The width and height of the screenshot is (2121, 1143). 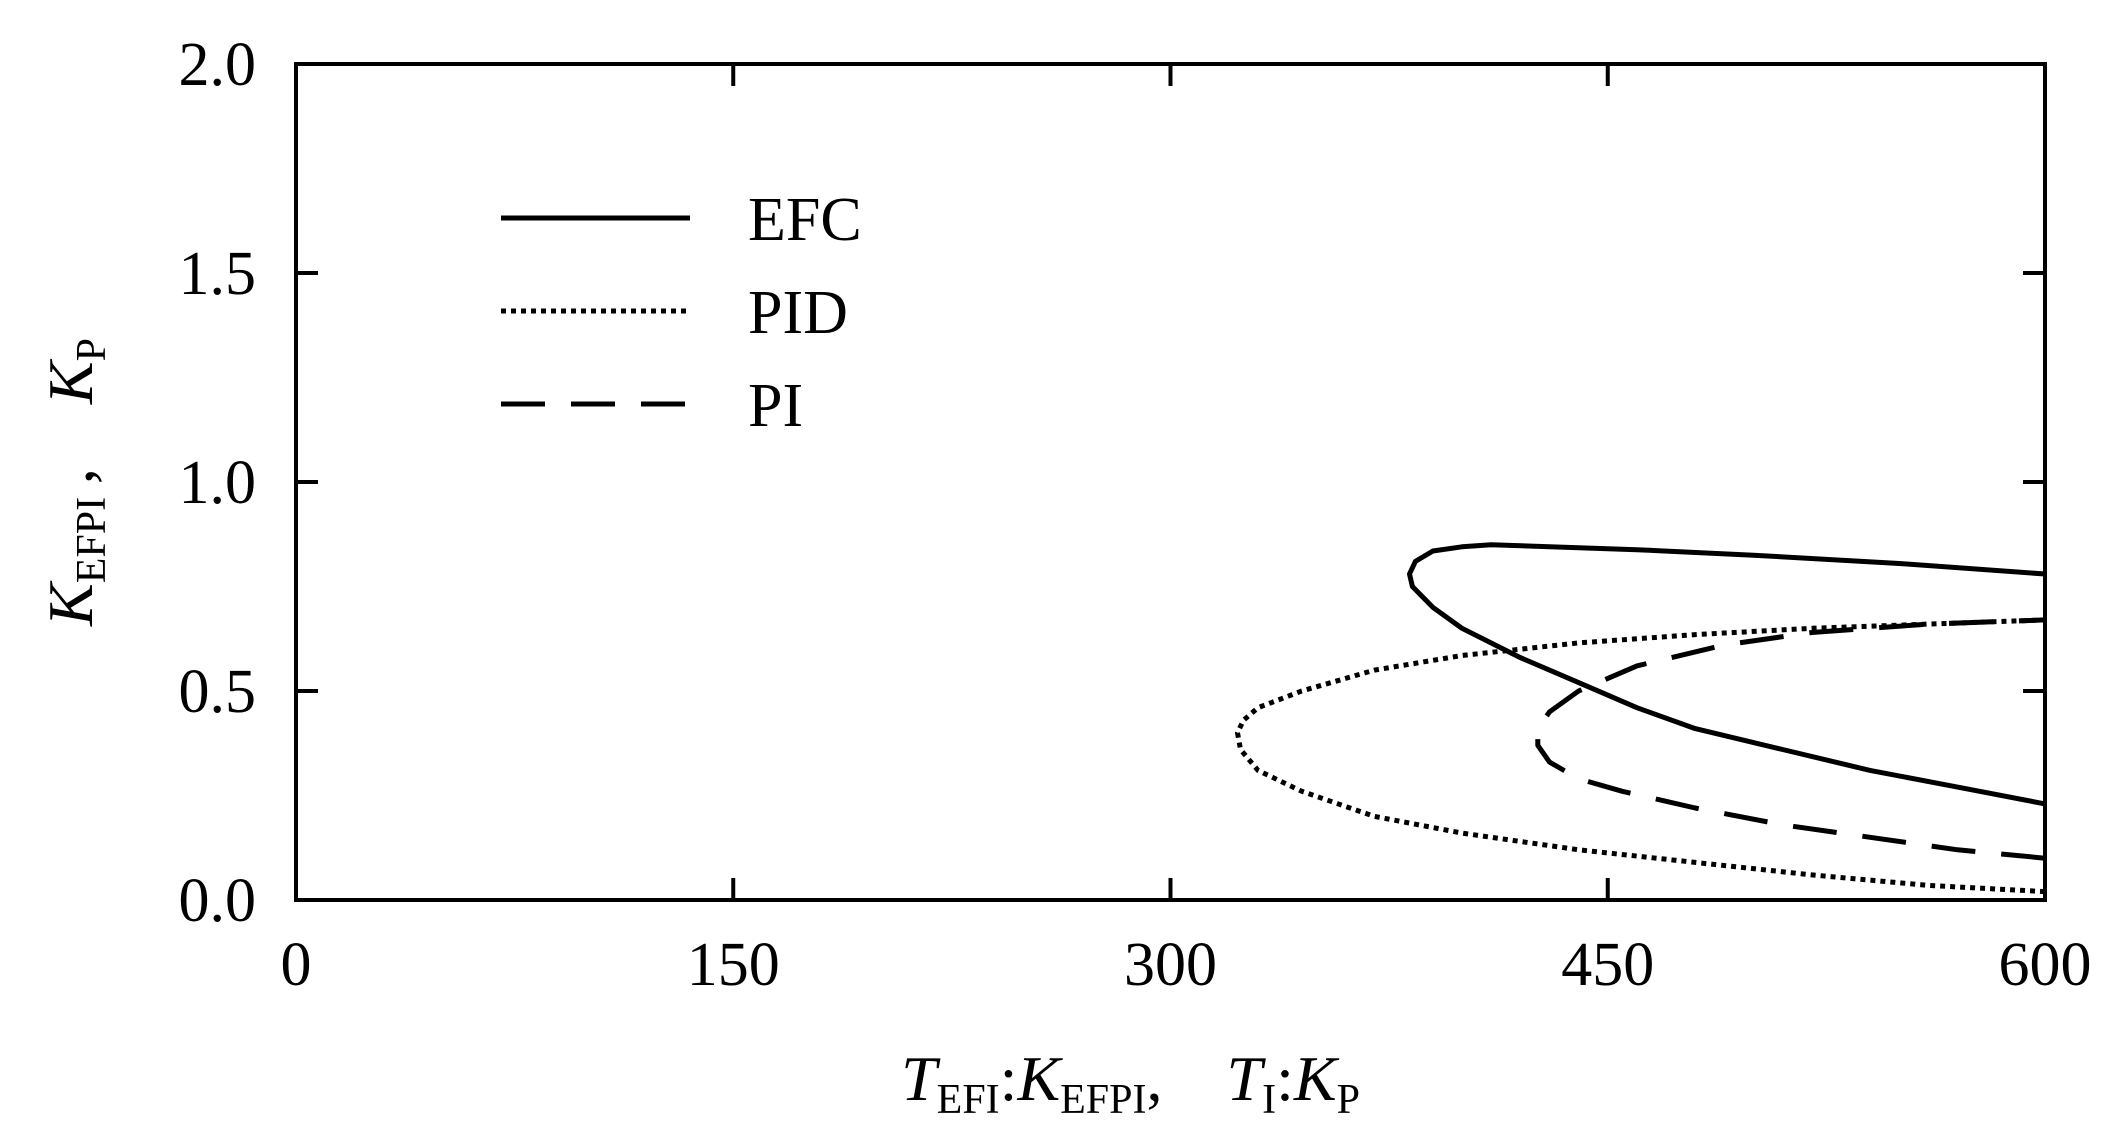 I want to click on x-tick-label: 600, so click(x=2045, y=965).